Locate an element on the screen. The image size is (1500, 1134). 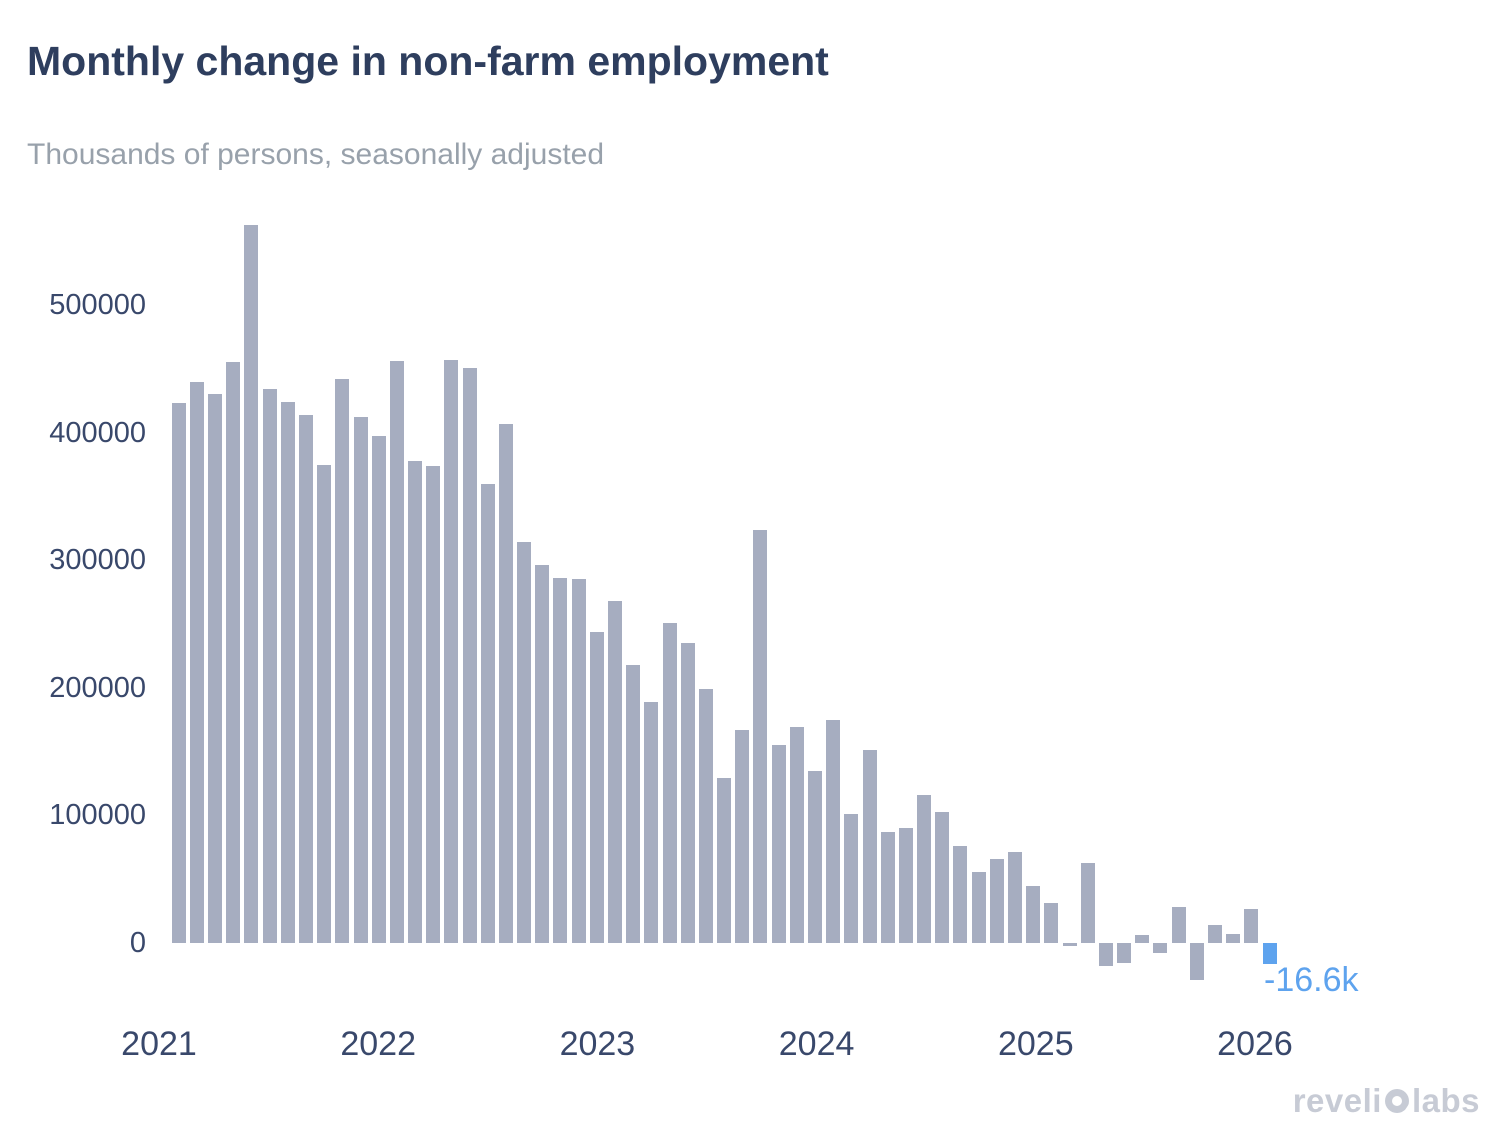
revelio-labs-logo: reveli labs is located at coordinates (1386, 1100).